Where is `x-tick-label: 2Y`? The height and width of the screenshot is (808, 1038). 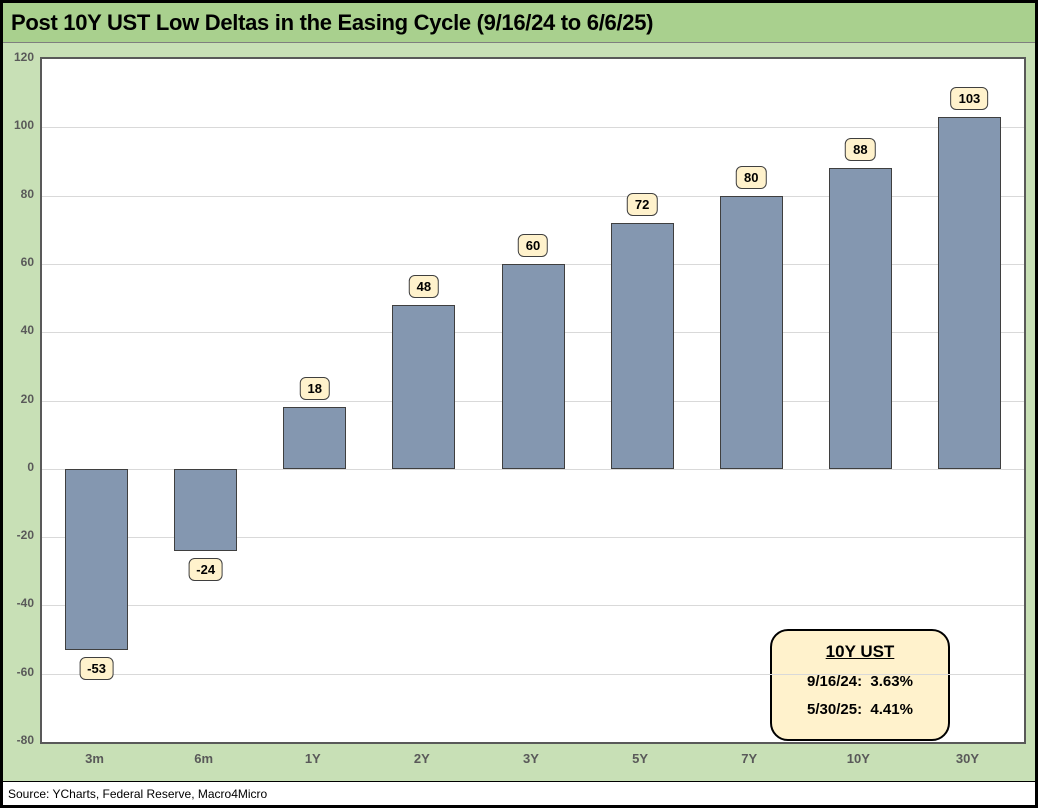 x-tick-label: 2Y is located at coordinates (421, 758).